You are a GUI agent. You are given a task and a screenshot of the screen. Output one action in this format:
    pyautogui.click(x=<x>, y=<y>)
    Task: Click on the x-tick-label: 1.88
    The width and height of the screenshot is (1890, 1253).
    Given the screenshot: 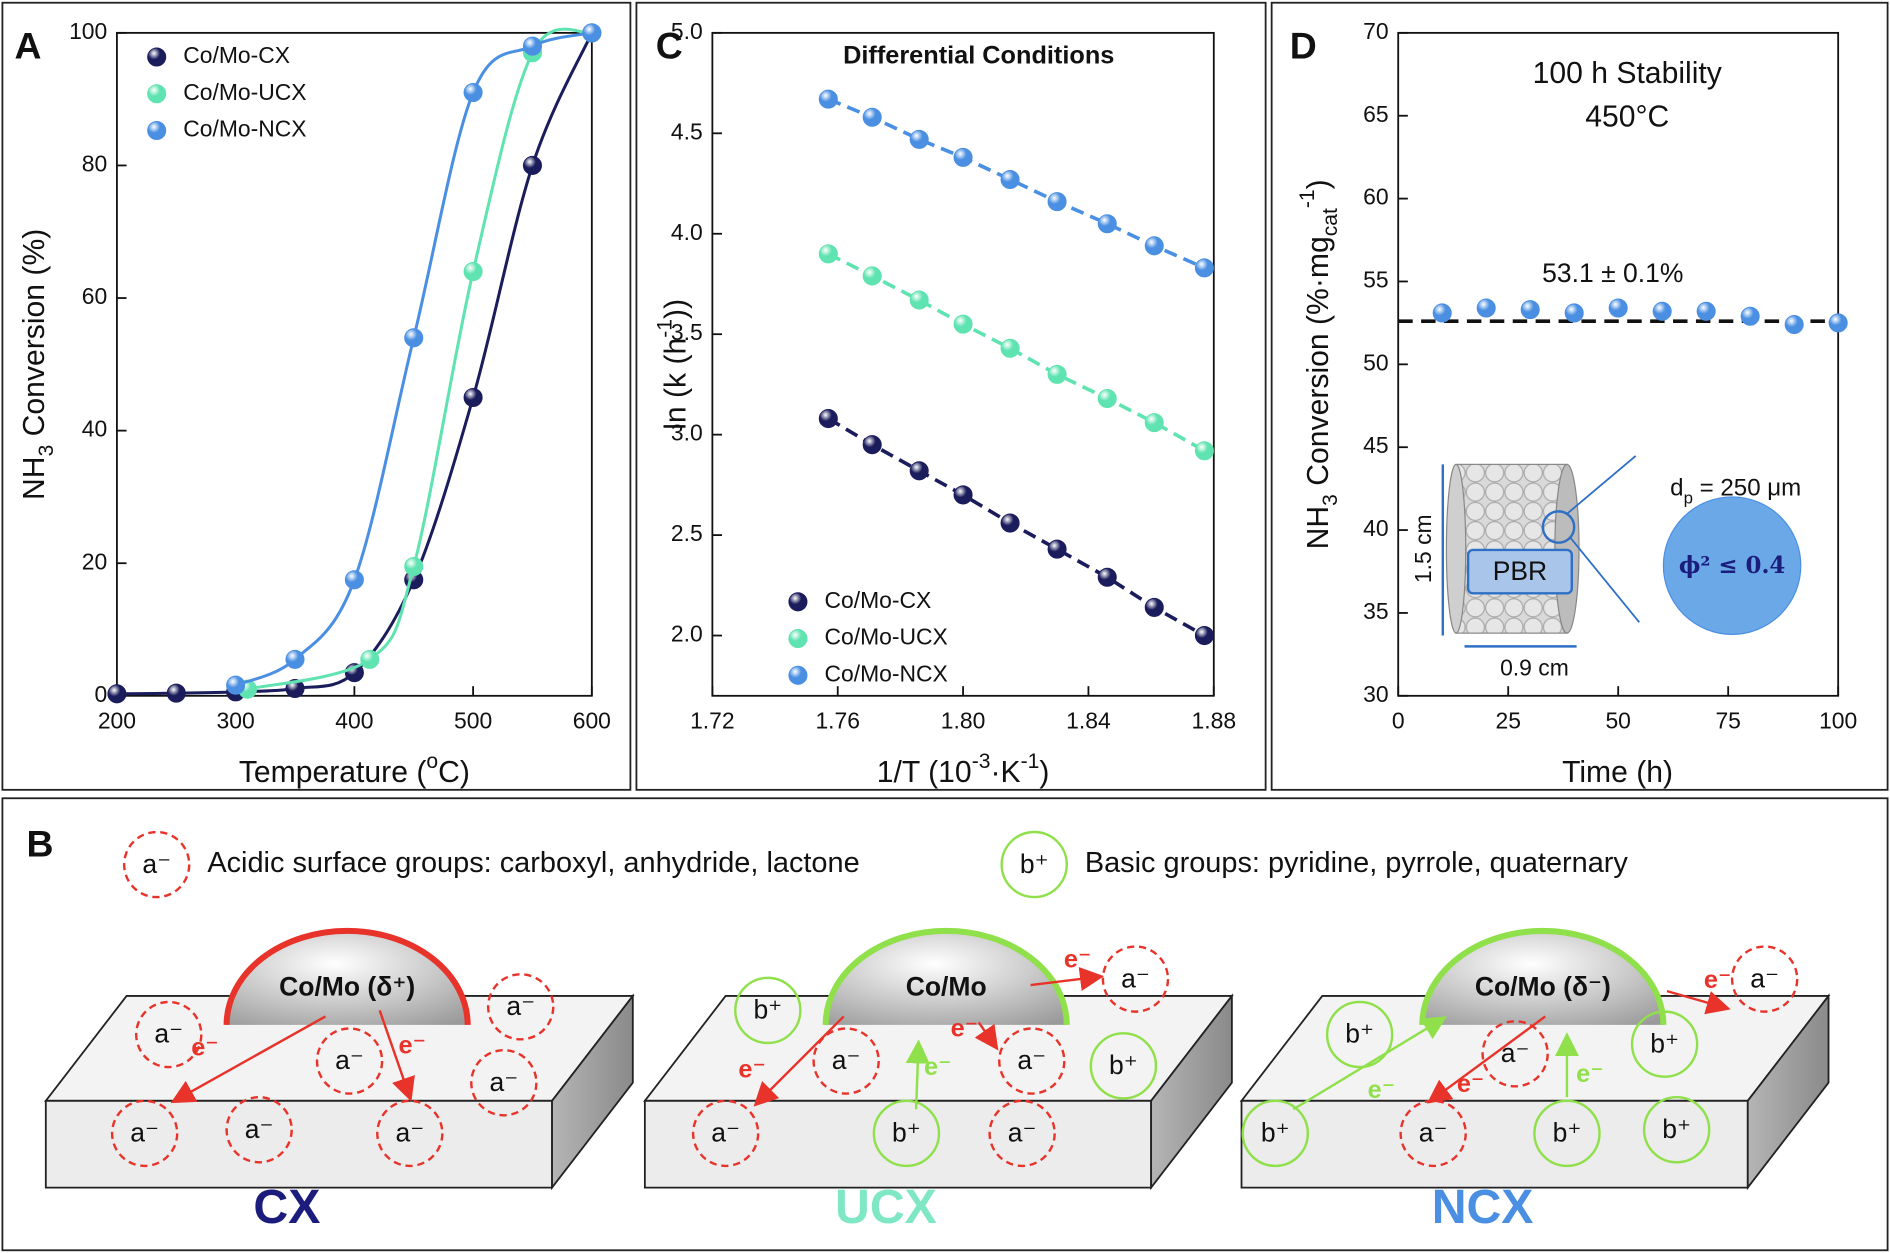 What is the action you would take?
    pyautogui.click(x=1214, y=720)
    